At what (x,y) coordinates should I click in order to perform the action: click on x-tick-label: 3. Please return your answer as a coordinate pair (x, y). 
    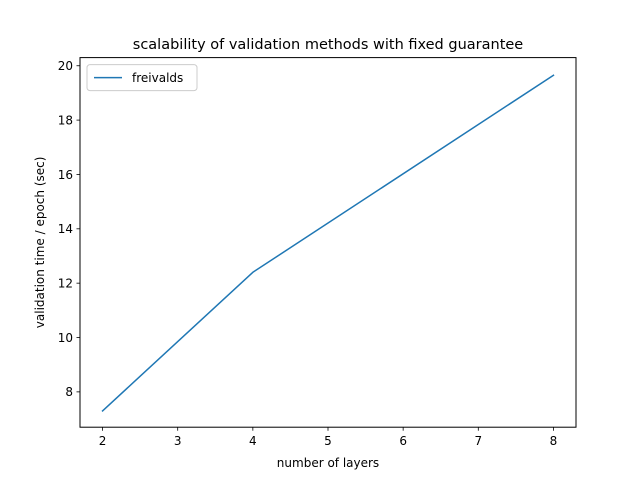
    Looking at the image, I should click on (178, 441).